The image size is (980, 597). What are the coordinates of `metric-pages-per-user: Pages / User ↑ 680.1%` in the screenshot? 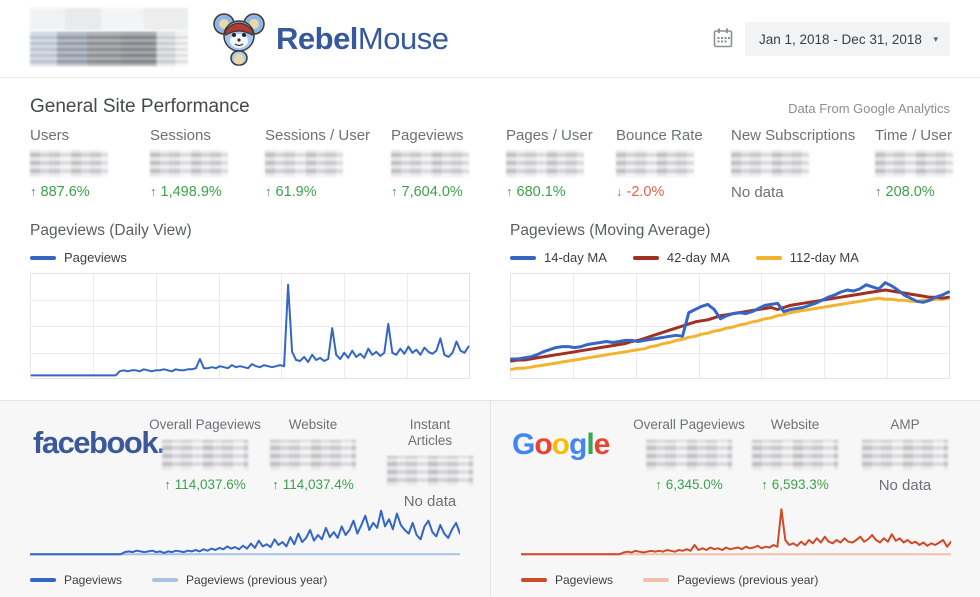 It's located at (549, 164).